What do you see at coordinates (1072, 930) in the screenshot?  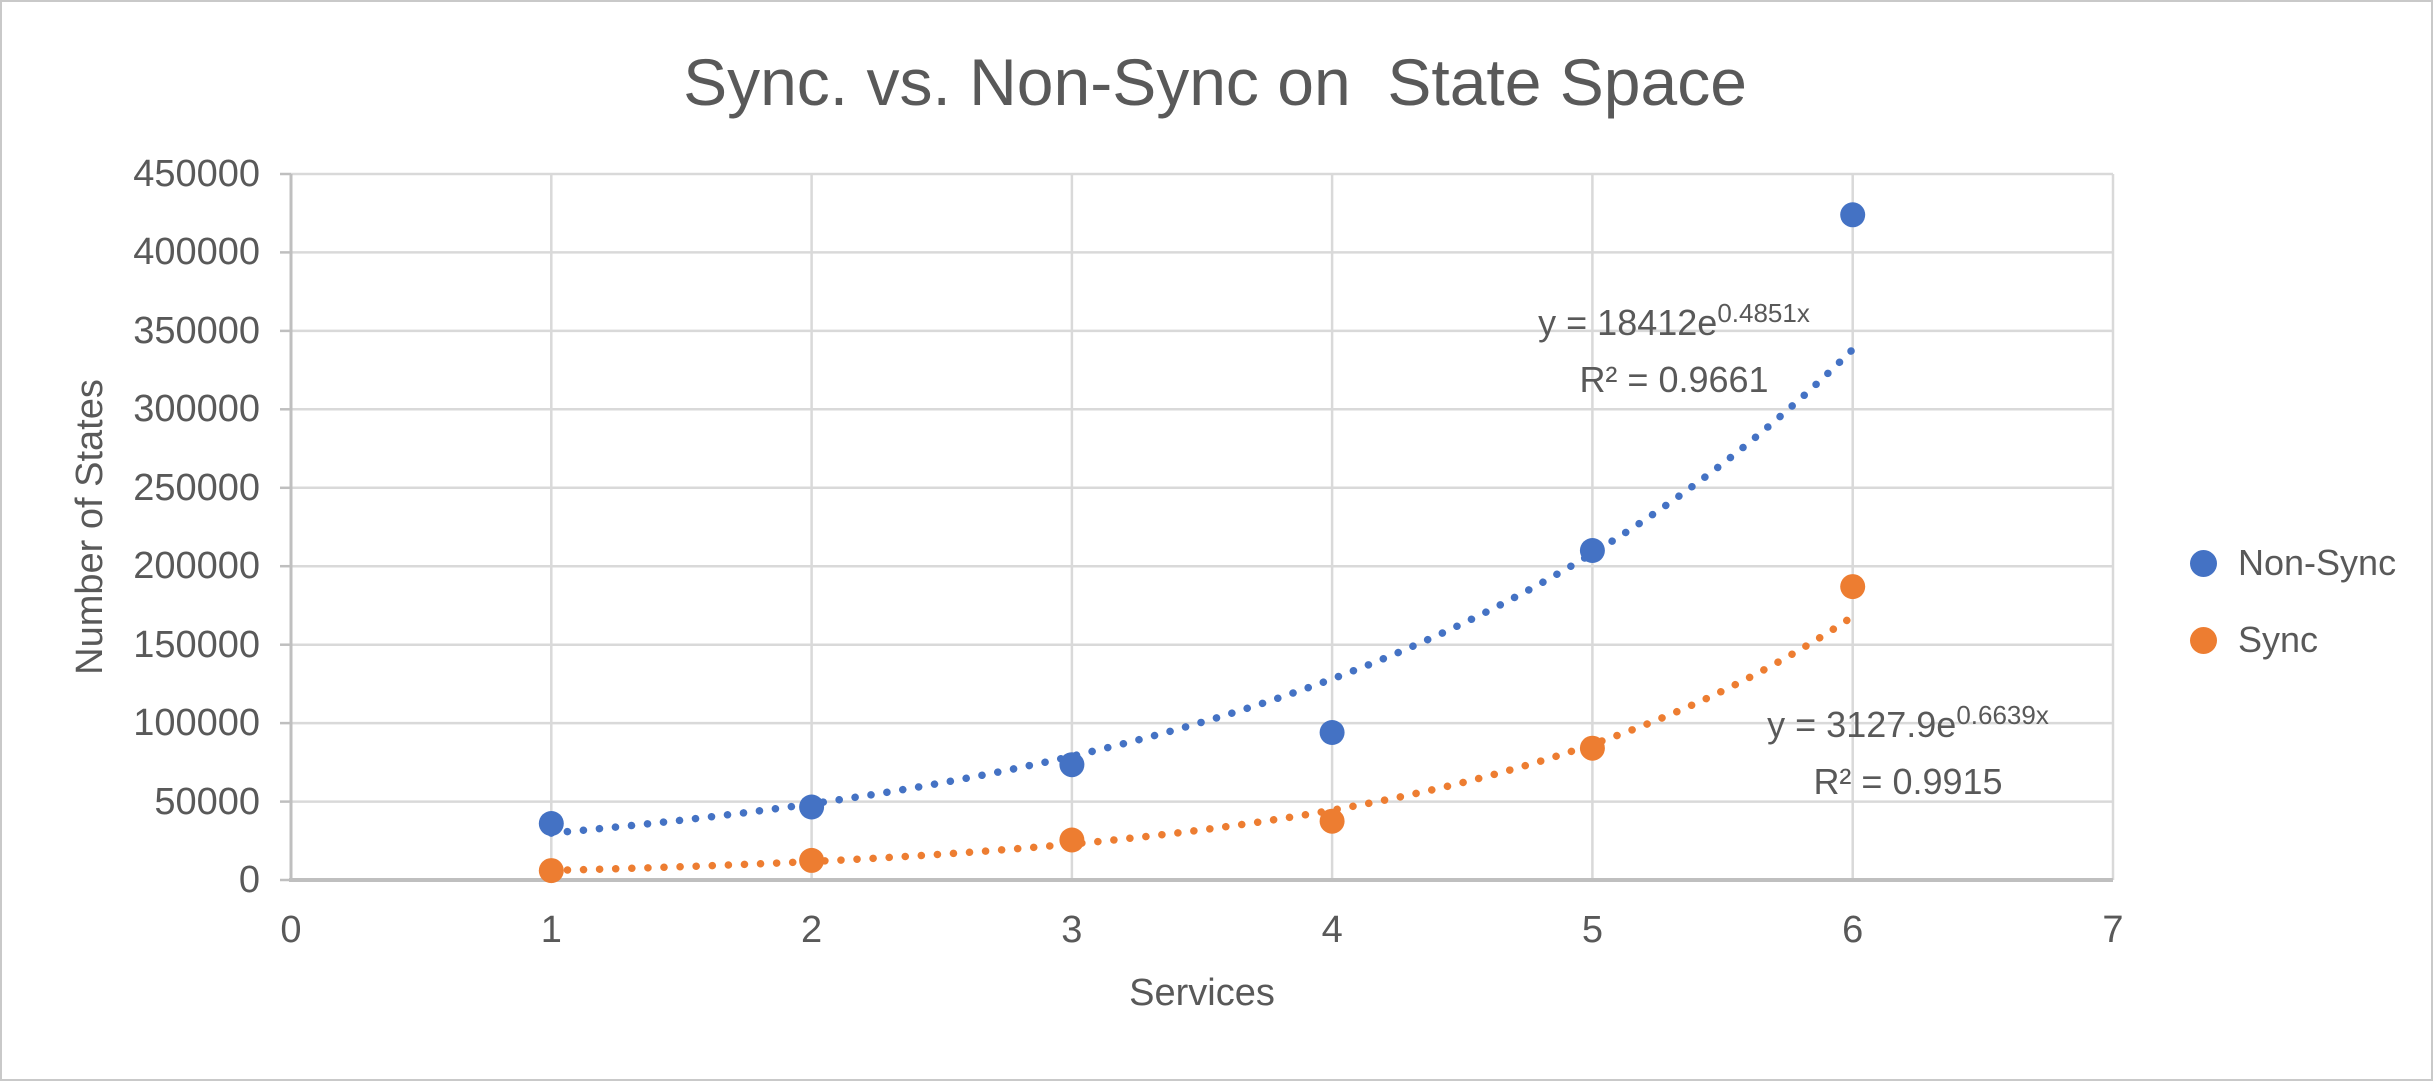 I see `x-tick-label: 3` at bounding box center [1072, 930].